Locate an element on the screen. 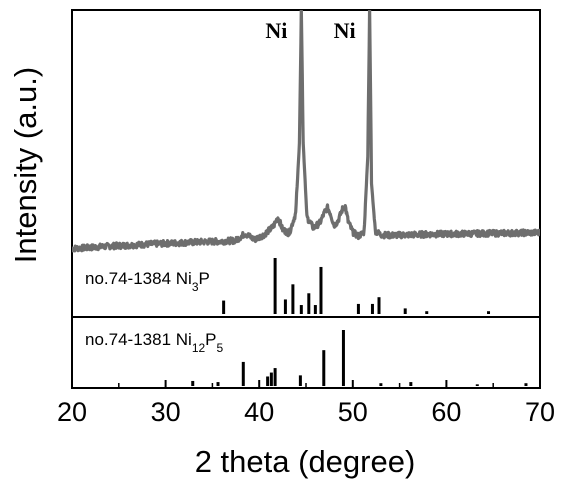 This screenshot has height=491, width=566. reference-label-2: no.74-1381 Ni12P5 is located at coordinates (154, 342).